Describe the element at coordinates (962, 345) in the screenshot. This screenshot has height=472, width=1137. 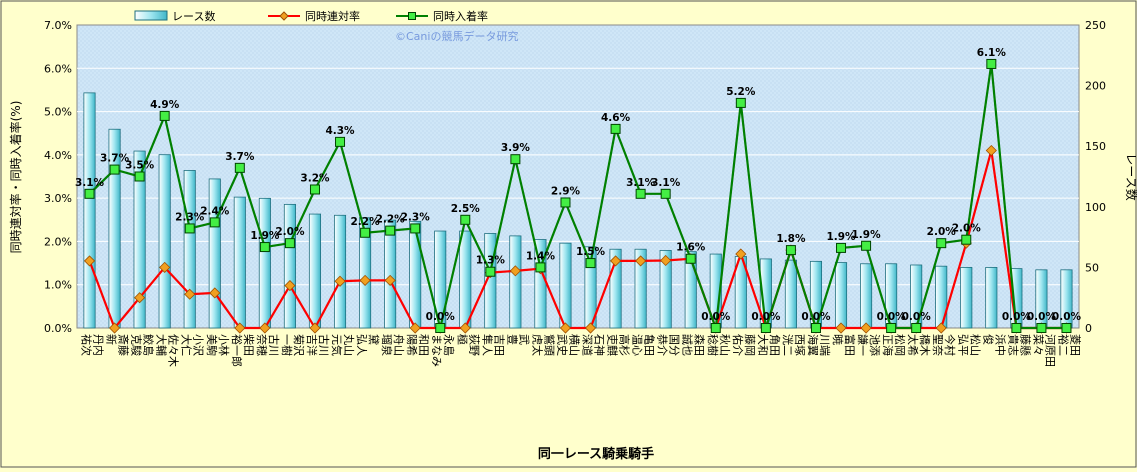
I see `x-tick-label: 弘平` at that location.